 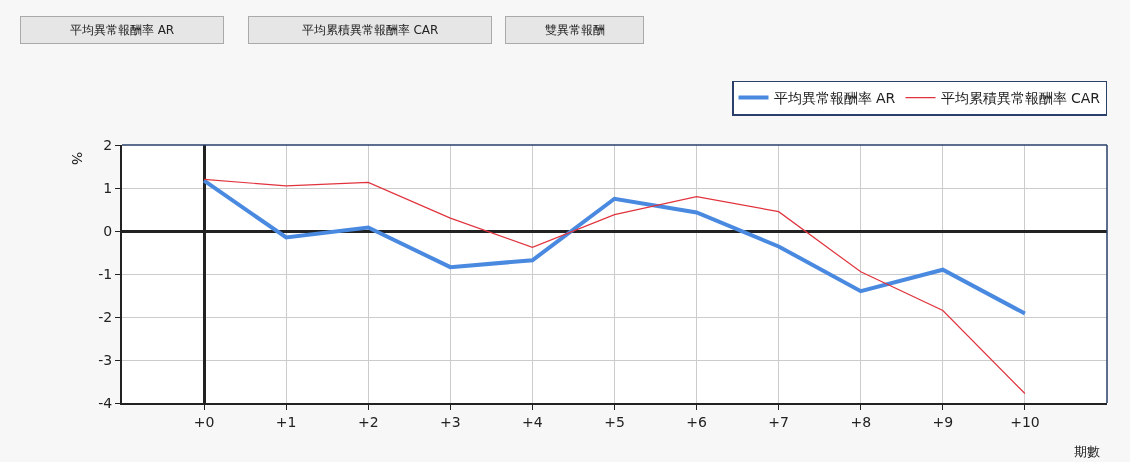 What do you see at coordinates (108, 230) in the screenshot?
I see `y-tick-label: 0` at bounding box center [108, 230].